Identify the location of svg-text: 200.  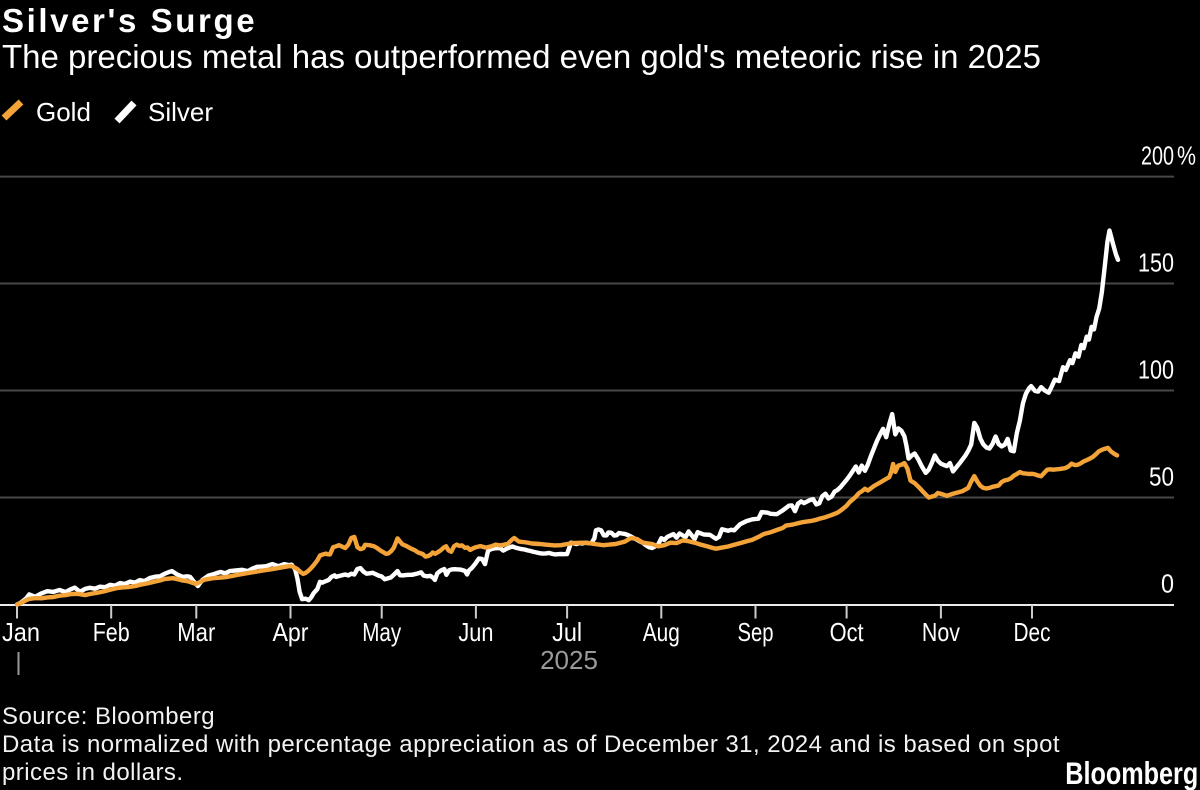
(1157, 156).